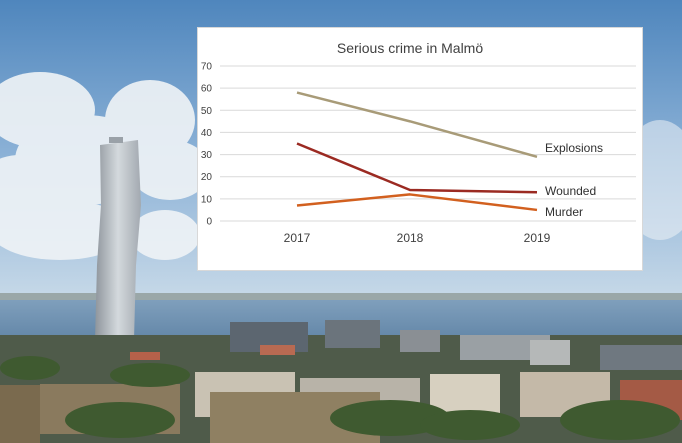 The width and height of the screenshot is (682, 443). Describe the element at coordinates (410, 238) in the screenshot. I see `x-tick-label: 2018` at that location.